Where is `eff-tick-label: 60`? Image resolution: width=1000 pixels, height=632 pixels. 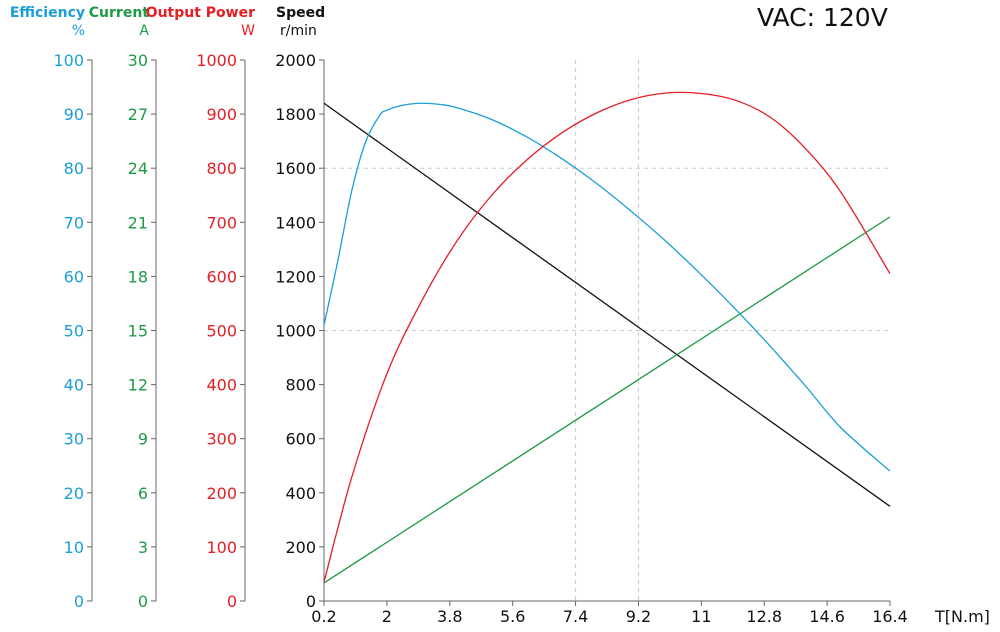 eff-tick-label: 60 is located at coordinates (74, 276).